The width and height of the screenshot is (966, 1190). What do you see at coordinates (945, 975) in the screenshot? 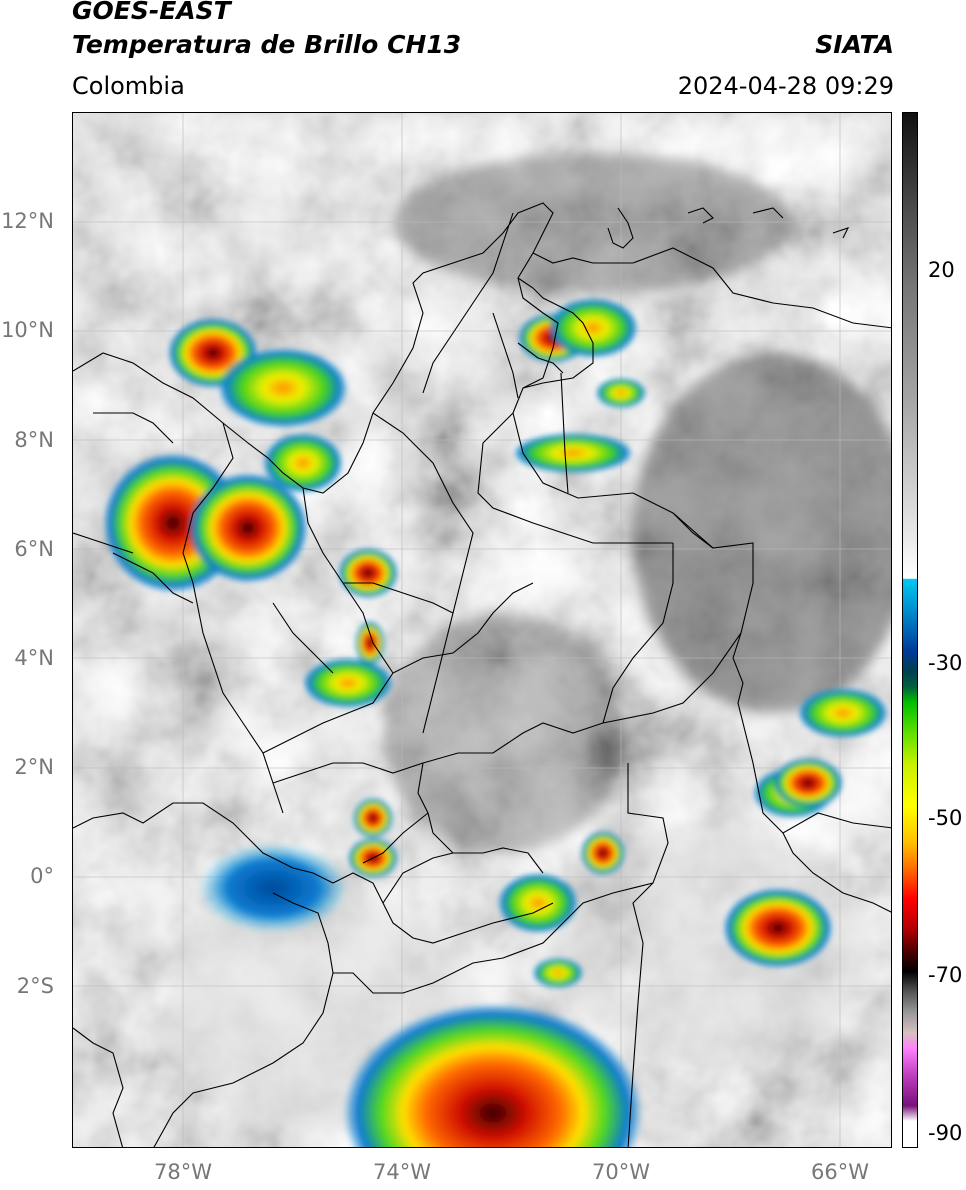
I see `colorbar-tick-minus-70: -70` at bounding box center [945, 975].